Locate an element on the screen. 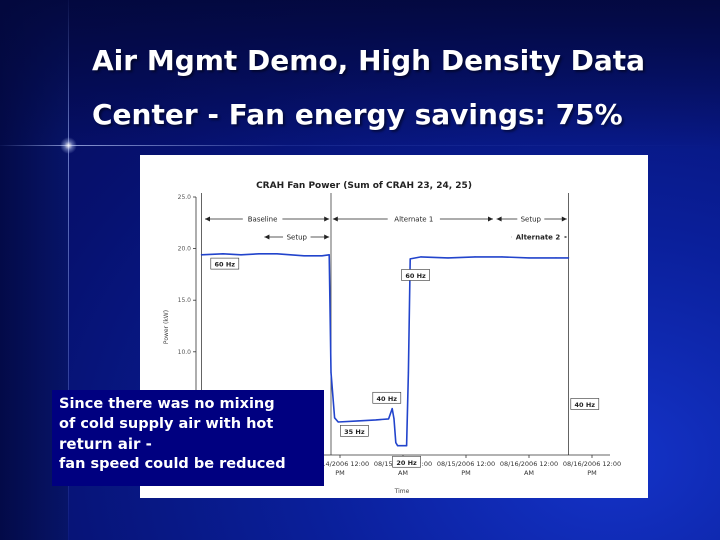 The width and height of the screenshot is (720, 540). phase-arrow-setup-left-head-left is located at coordinates (267, 237).